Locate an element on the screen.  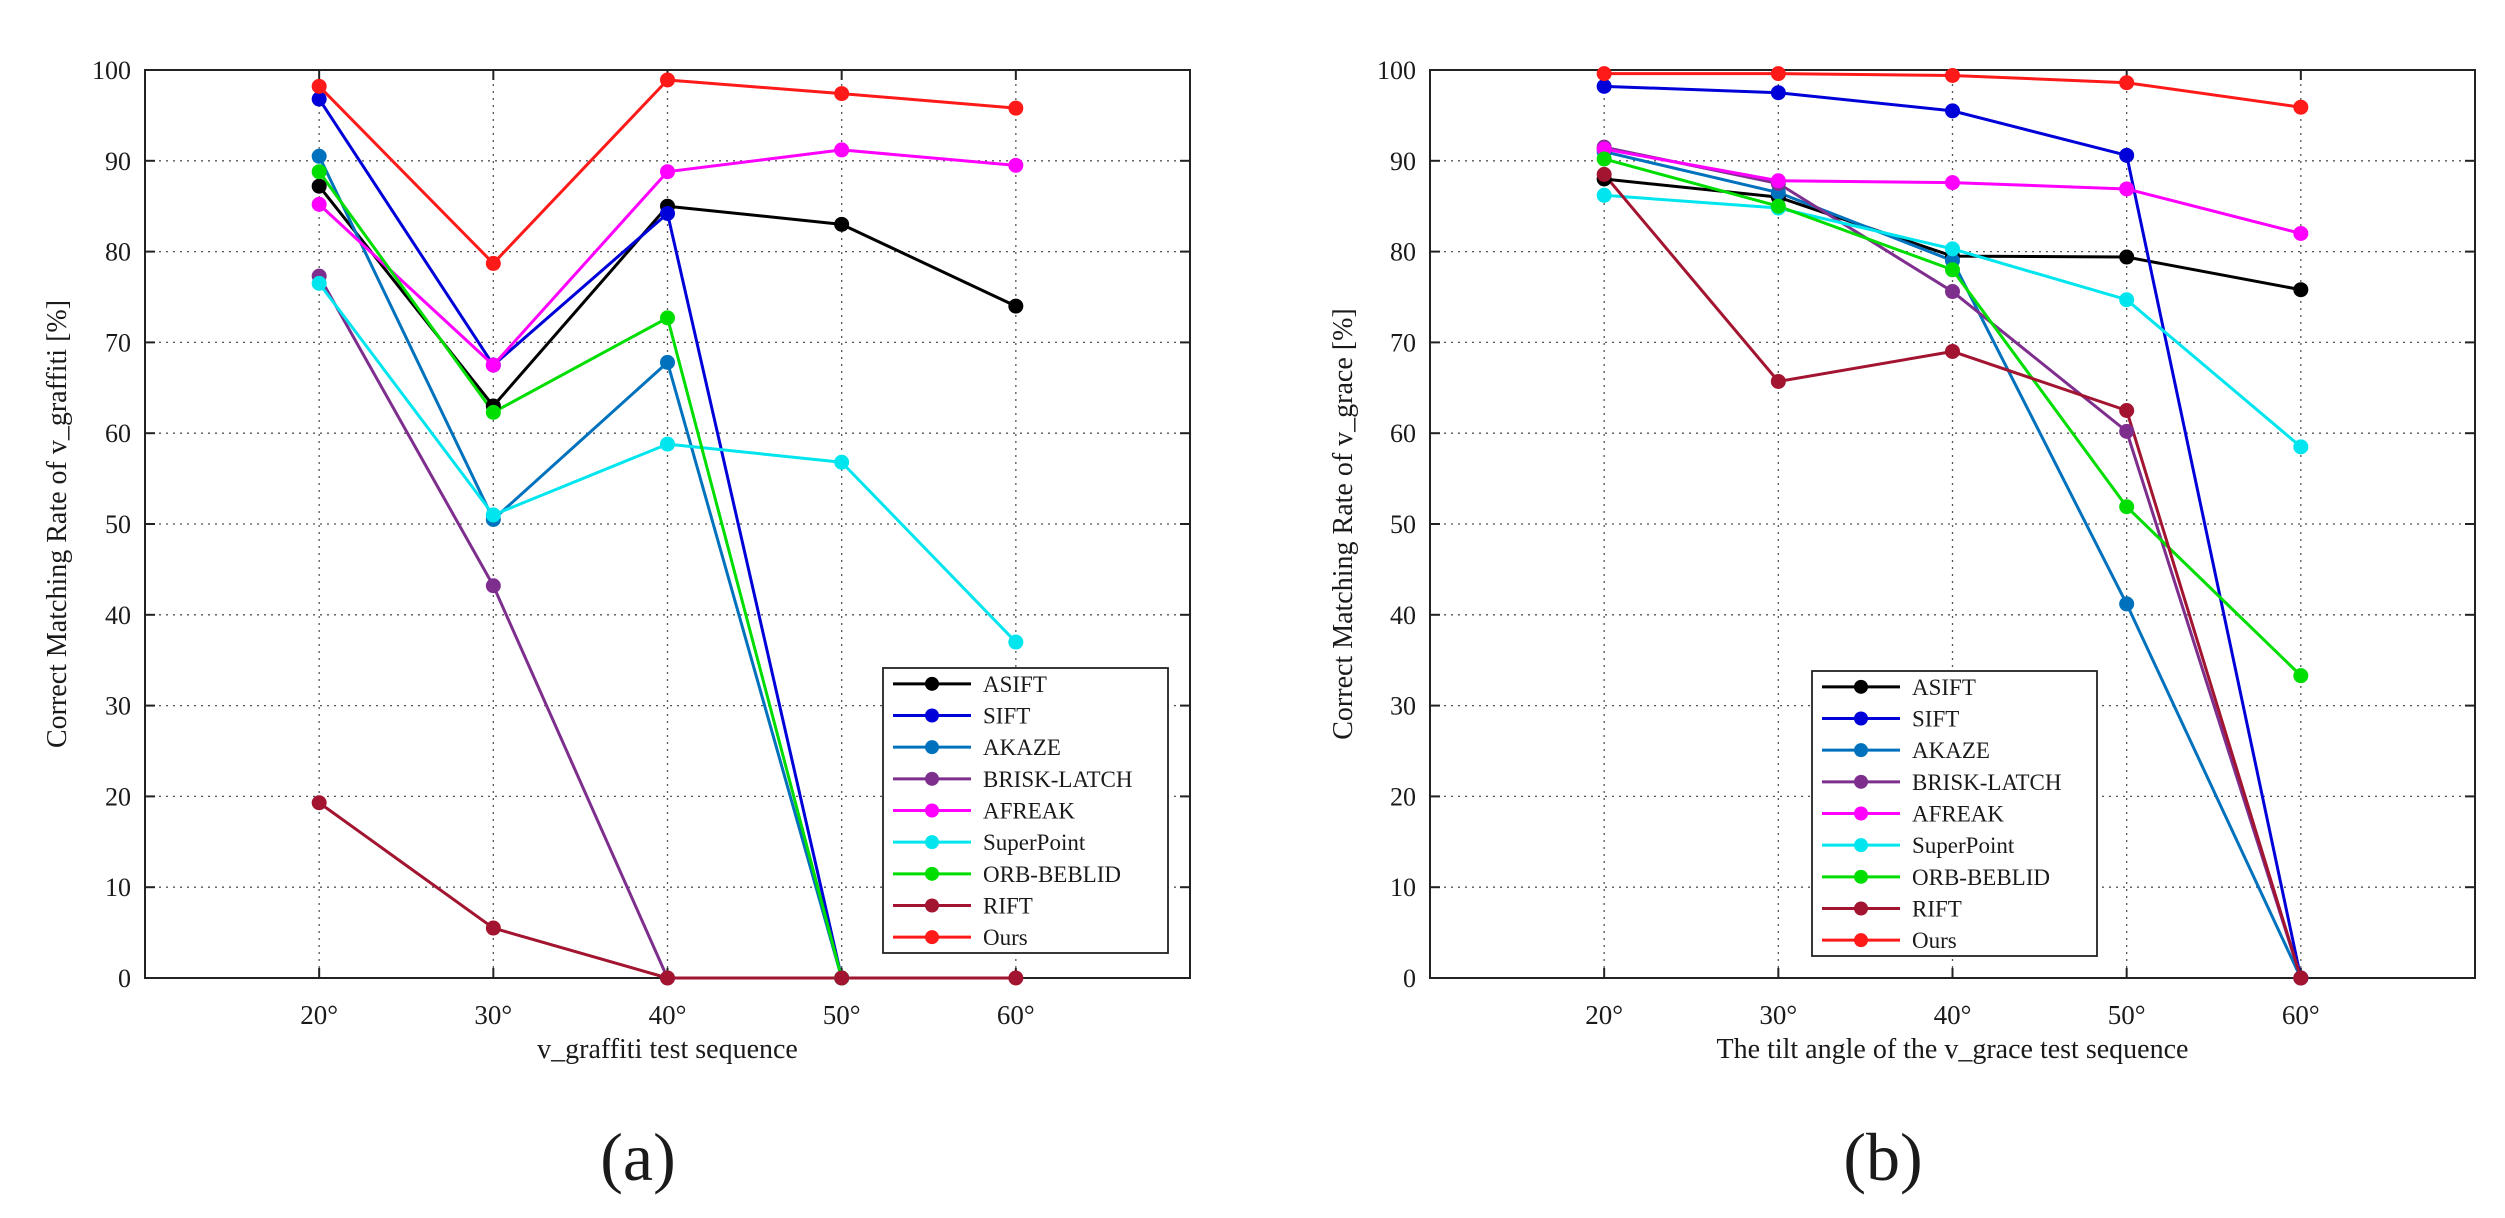
panel-label: (b) is located at coordinates (1882, 1157).